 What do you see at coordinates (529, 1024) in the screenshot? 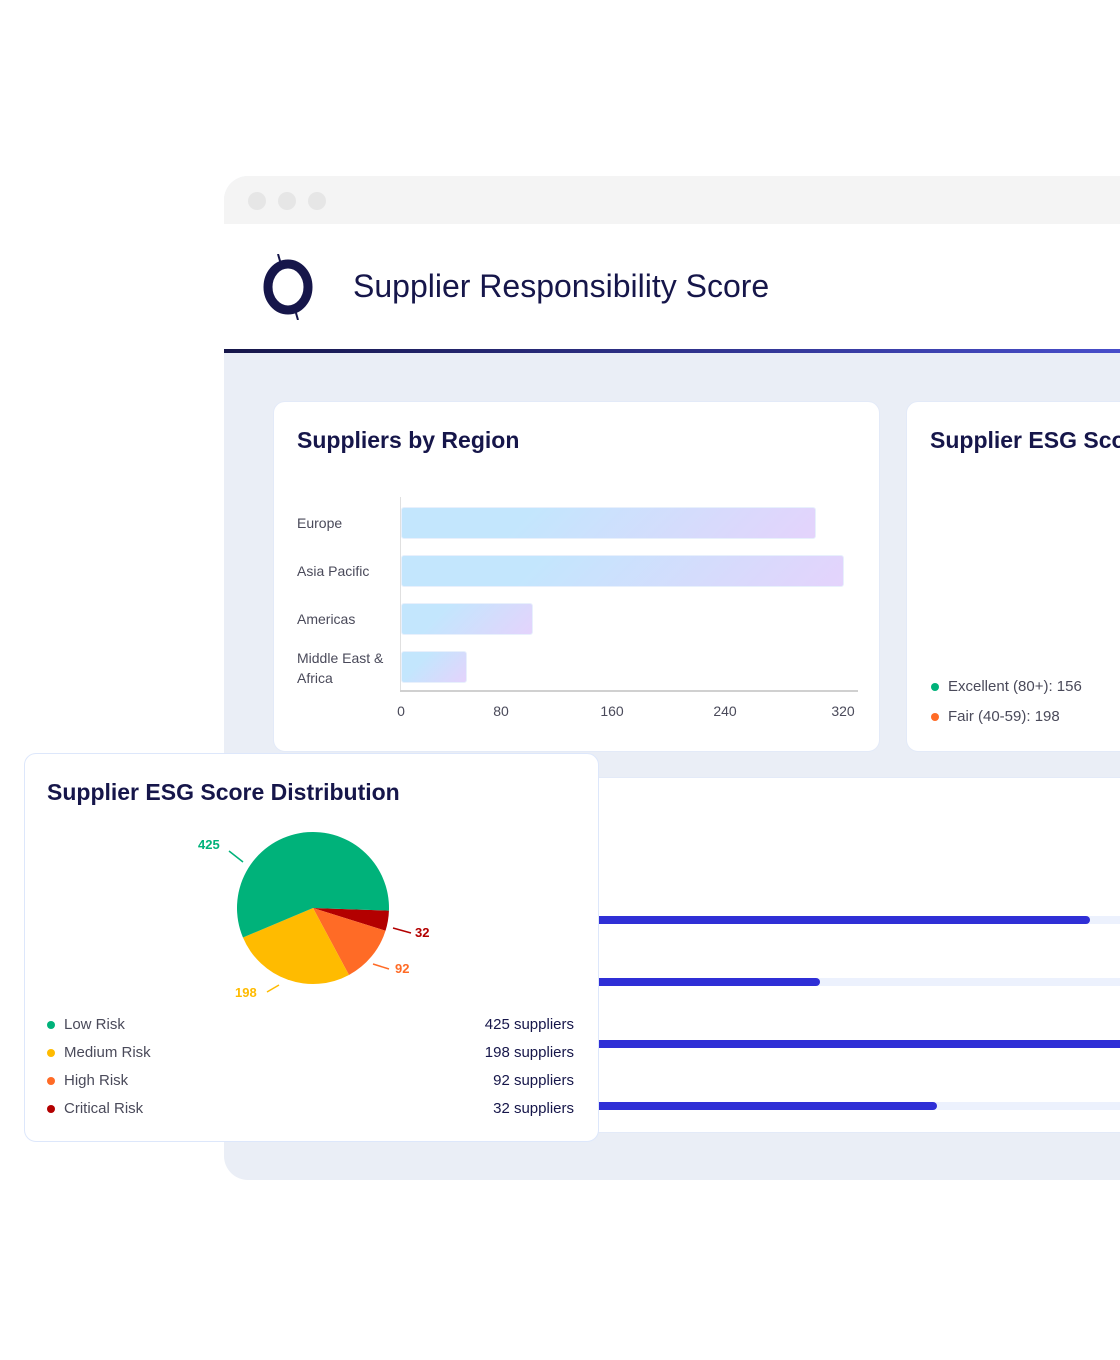
I see `legend-value: 425 suppliers` at bounding box center [529, 1024].